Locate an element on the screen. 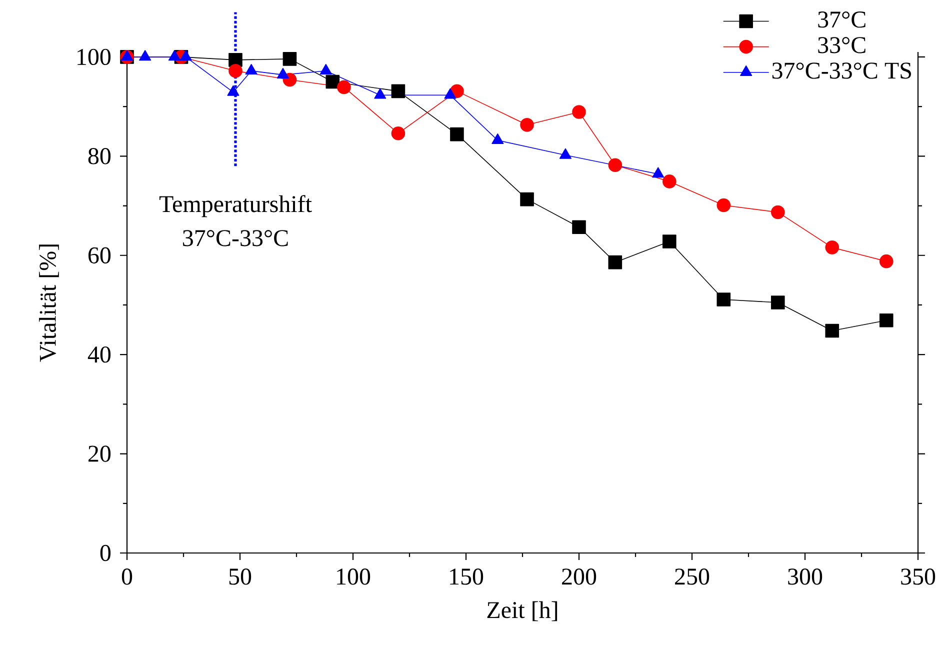 The image size is (942, 648). y-tick-label: 100 is located at coordinates (94, 57).